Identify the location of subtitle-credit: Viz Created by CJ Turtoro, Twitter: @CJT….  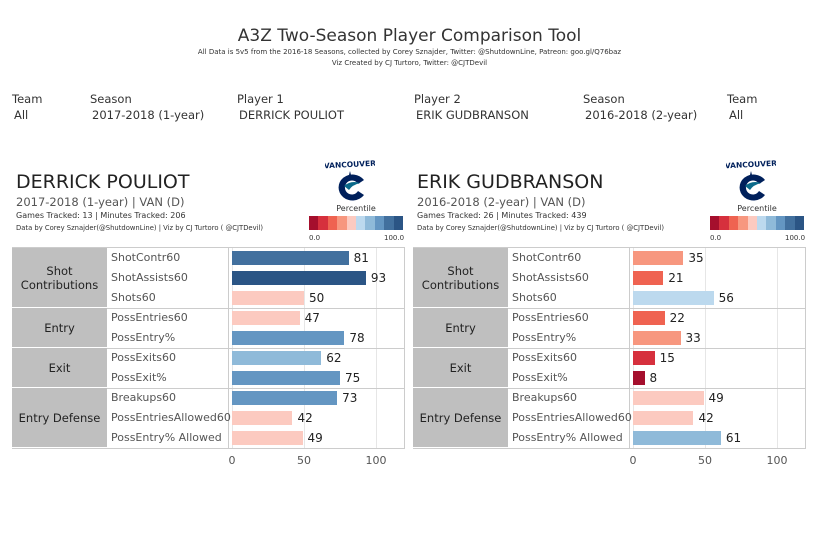
(409, 63).